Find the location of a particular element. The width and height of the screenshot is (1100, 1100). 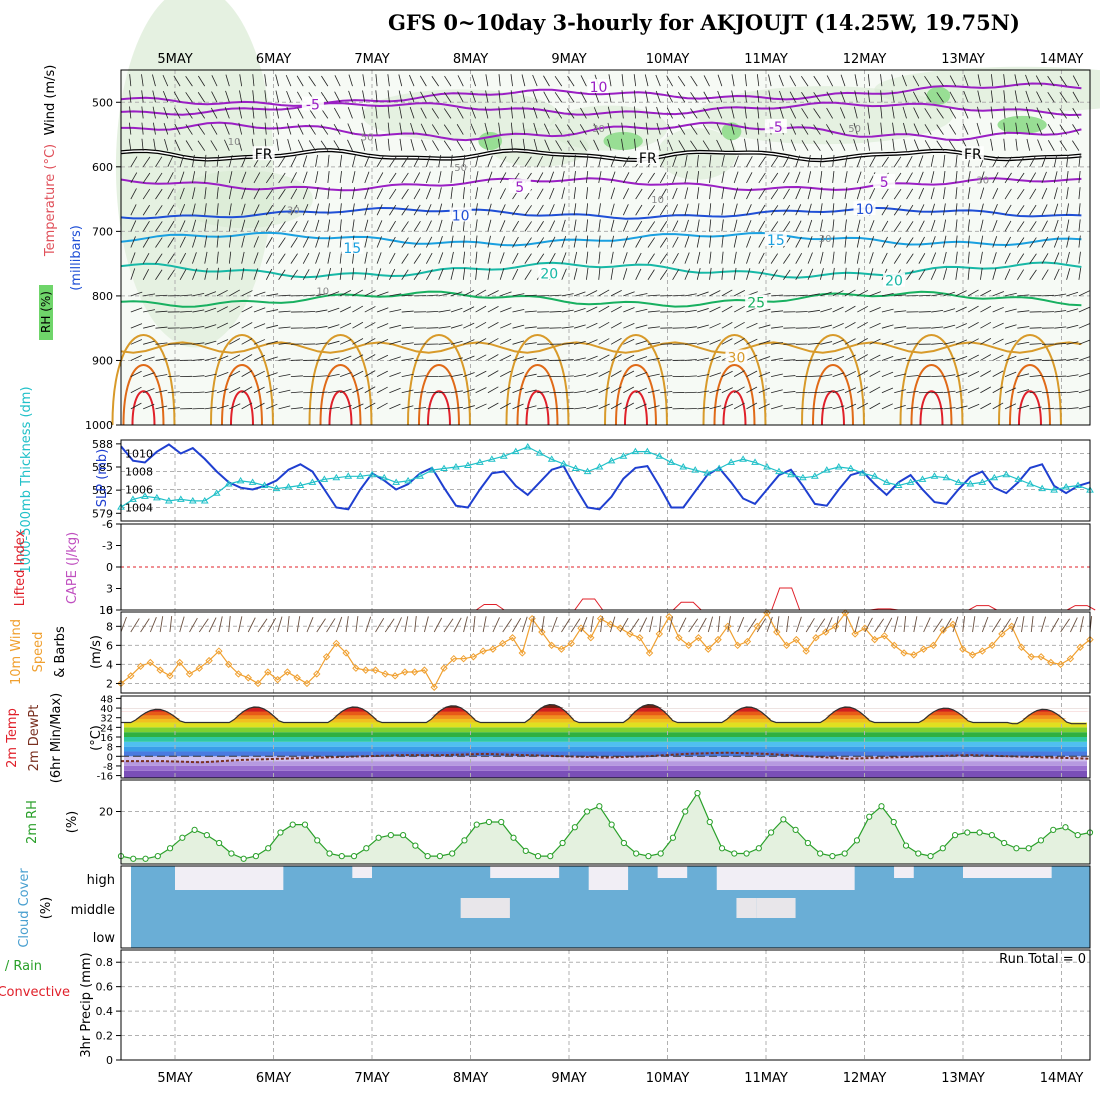

cloud-gap-high is located at coordinates (525, 872).